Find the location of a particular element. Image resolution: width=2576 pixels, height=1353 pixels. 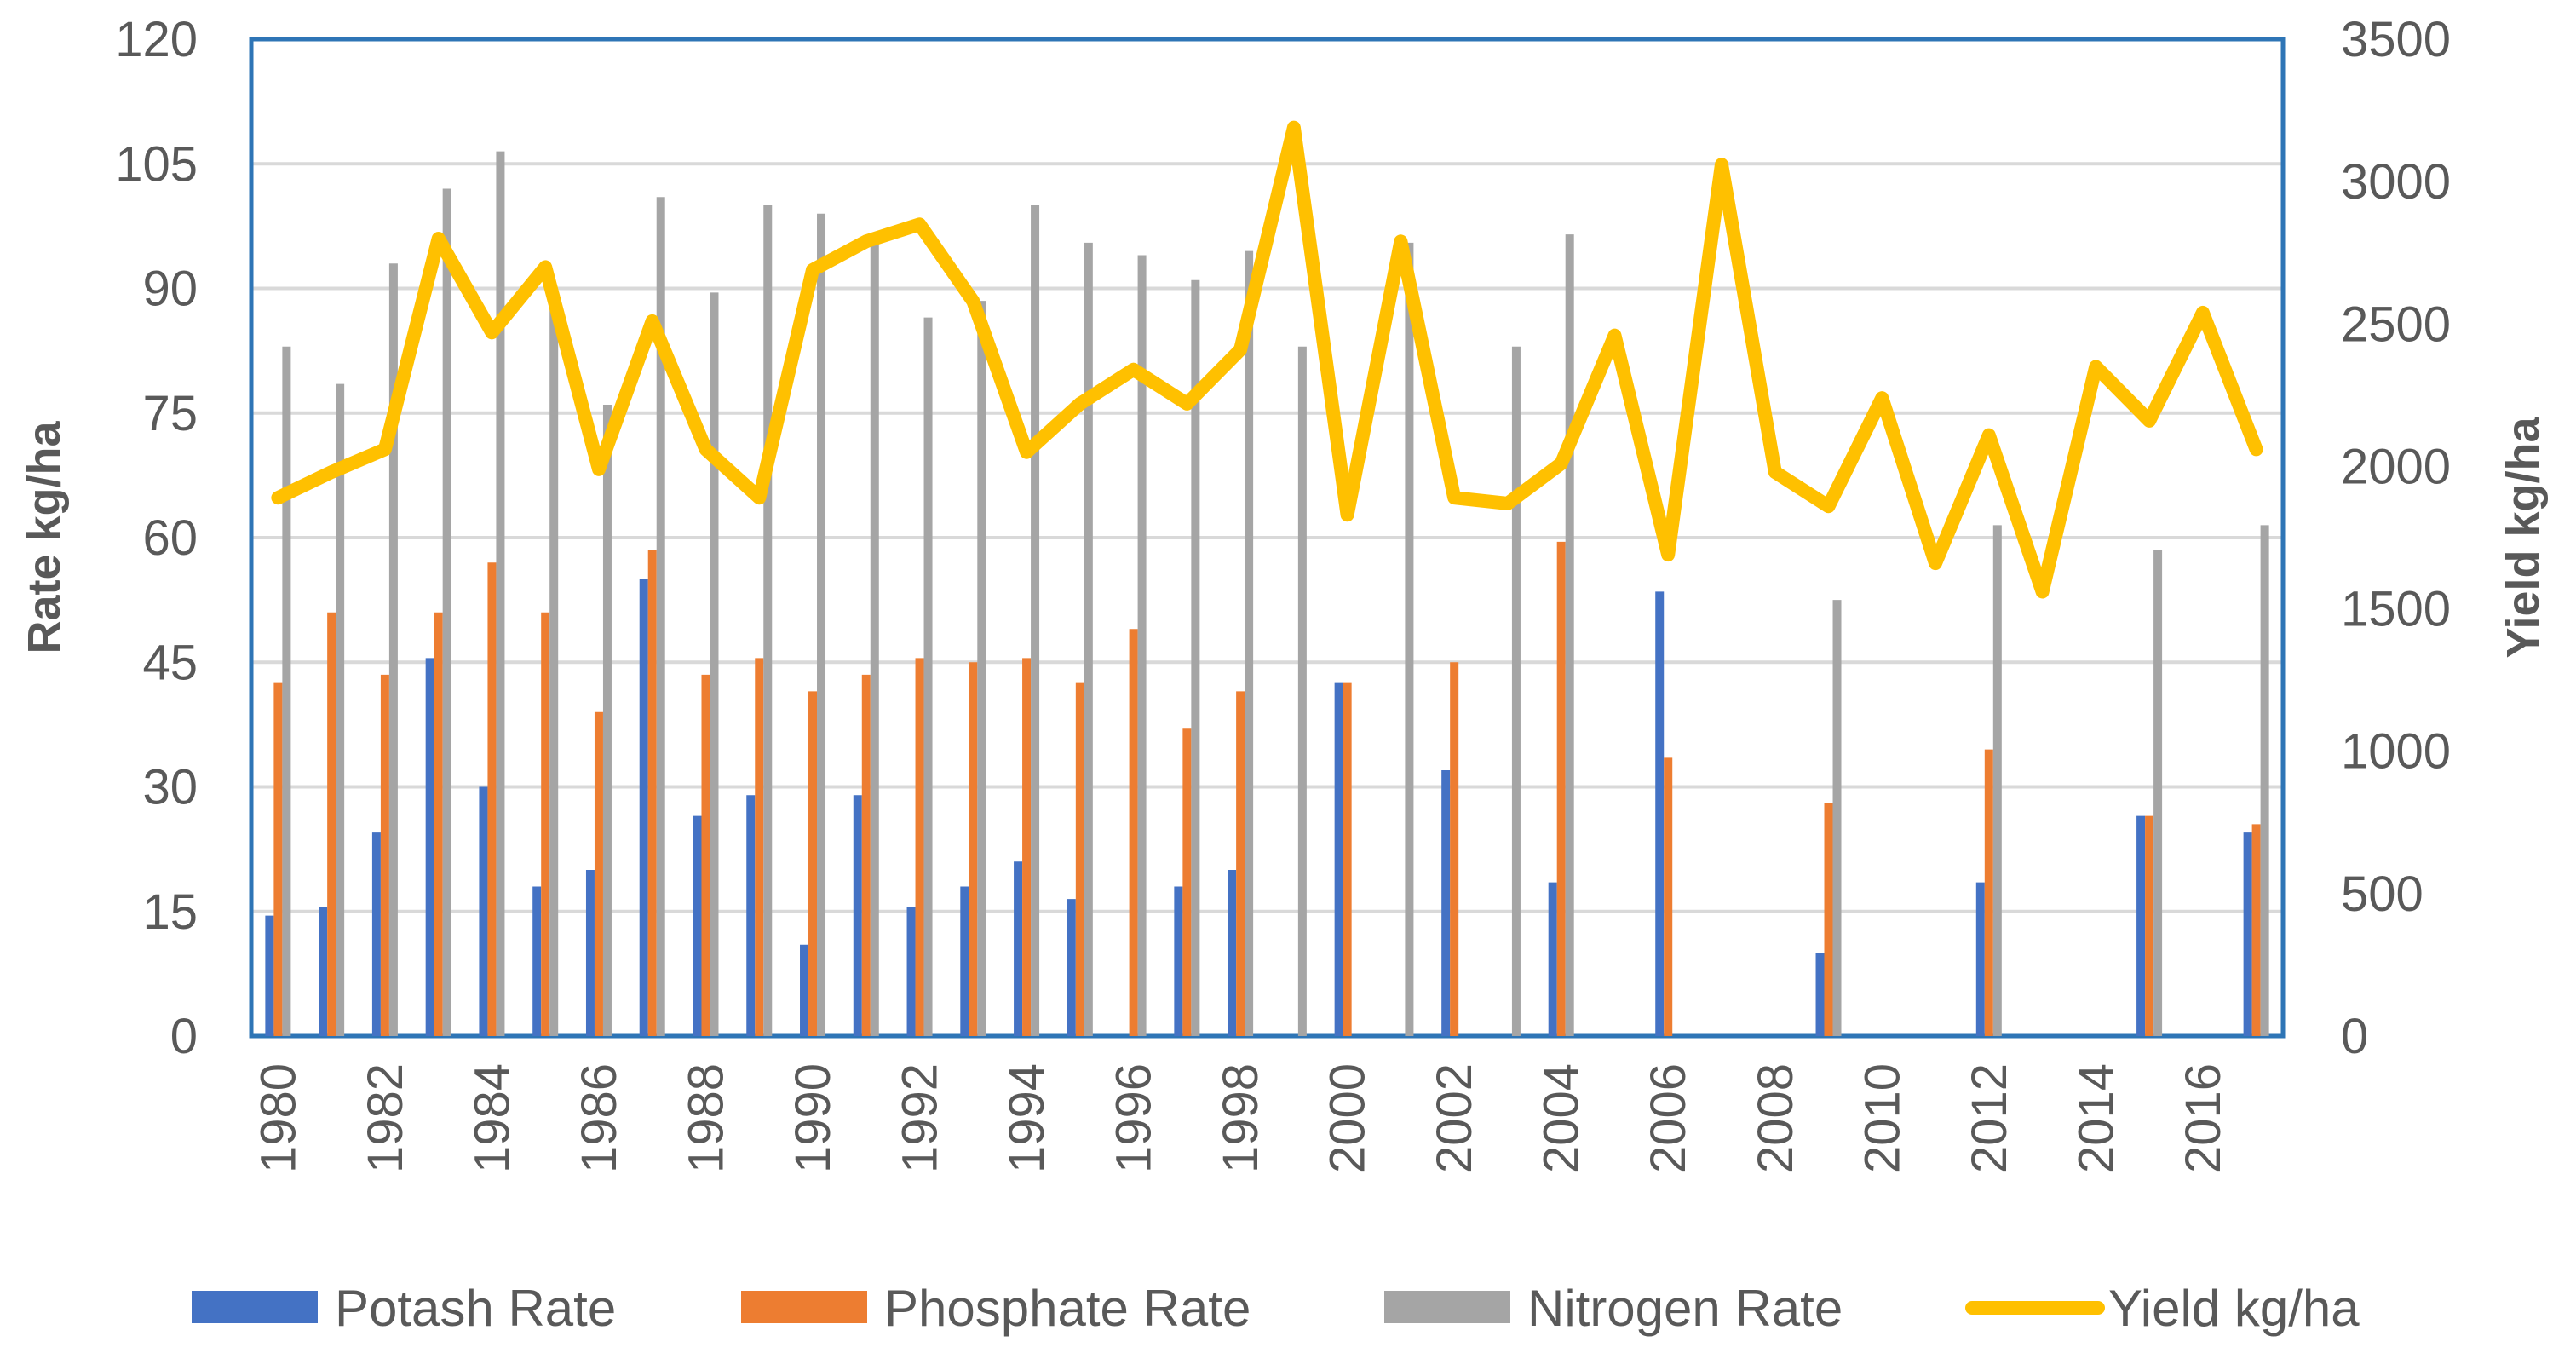

y2-tick-label: 1500 is located at coordinates (2396, 609).